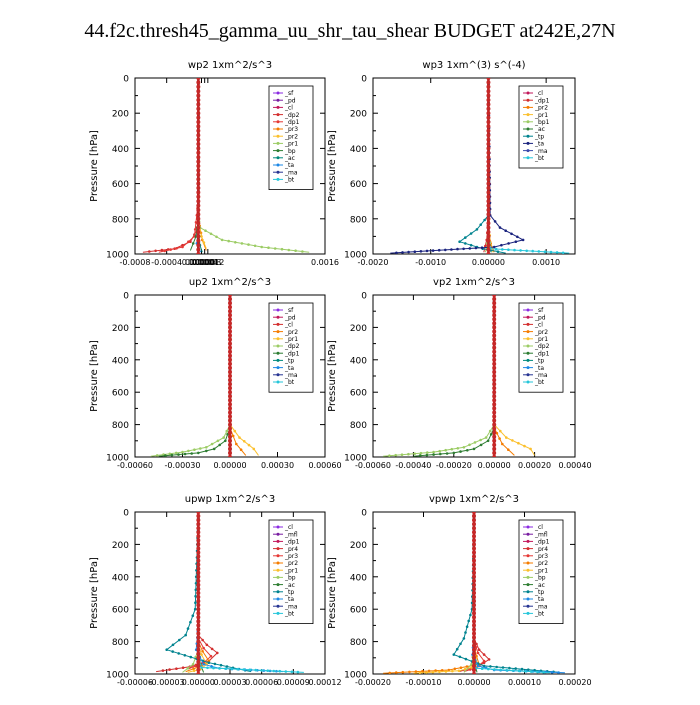 This screenshot has height=705, width=700. What do you see at coordinates (277, 465) in the screenshot?
I see `x-tick-label: 0.00030` at bounding box center [277, 465].